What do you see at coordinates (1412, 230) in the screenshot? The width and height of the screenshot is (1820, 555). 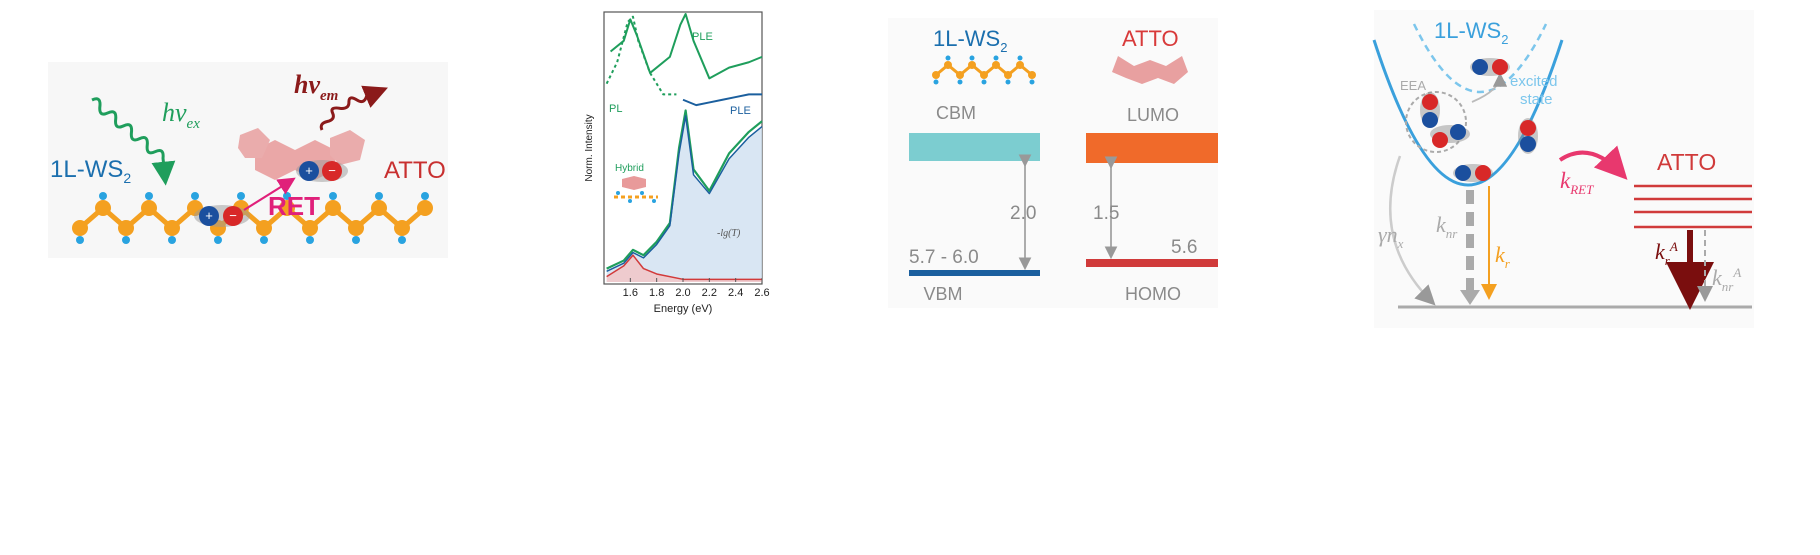 I see `gamma-arrow` at bounding box center [1412, 230].